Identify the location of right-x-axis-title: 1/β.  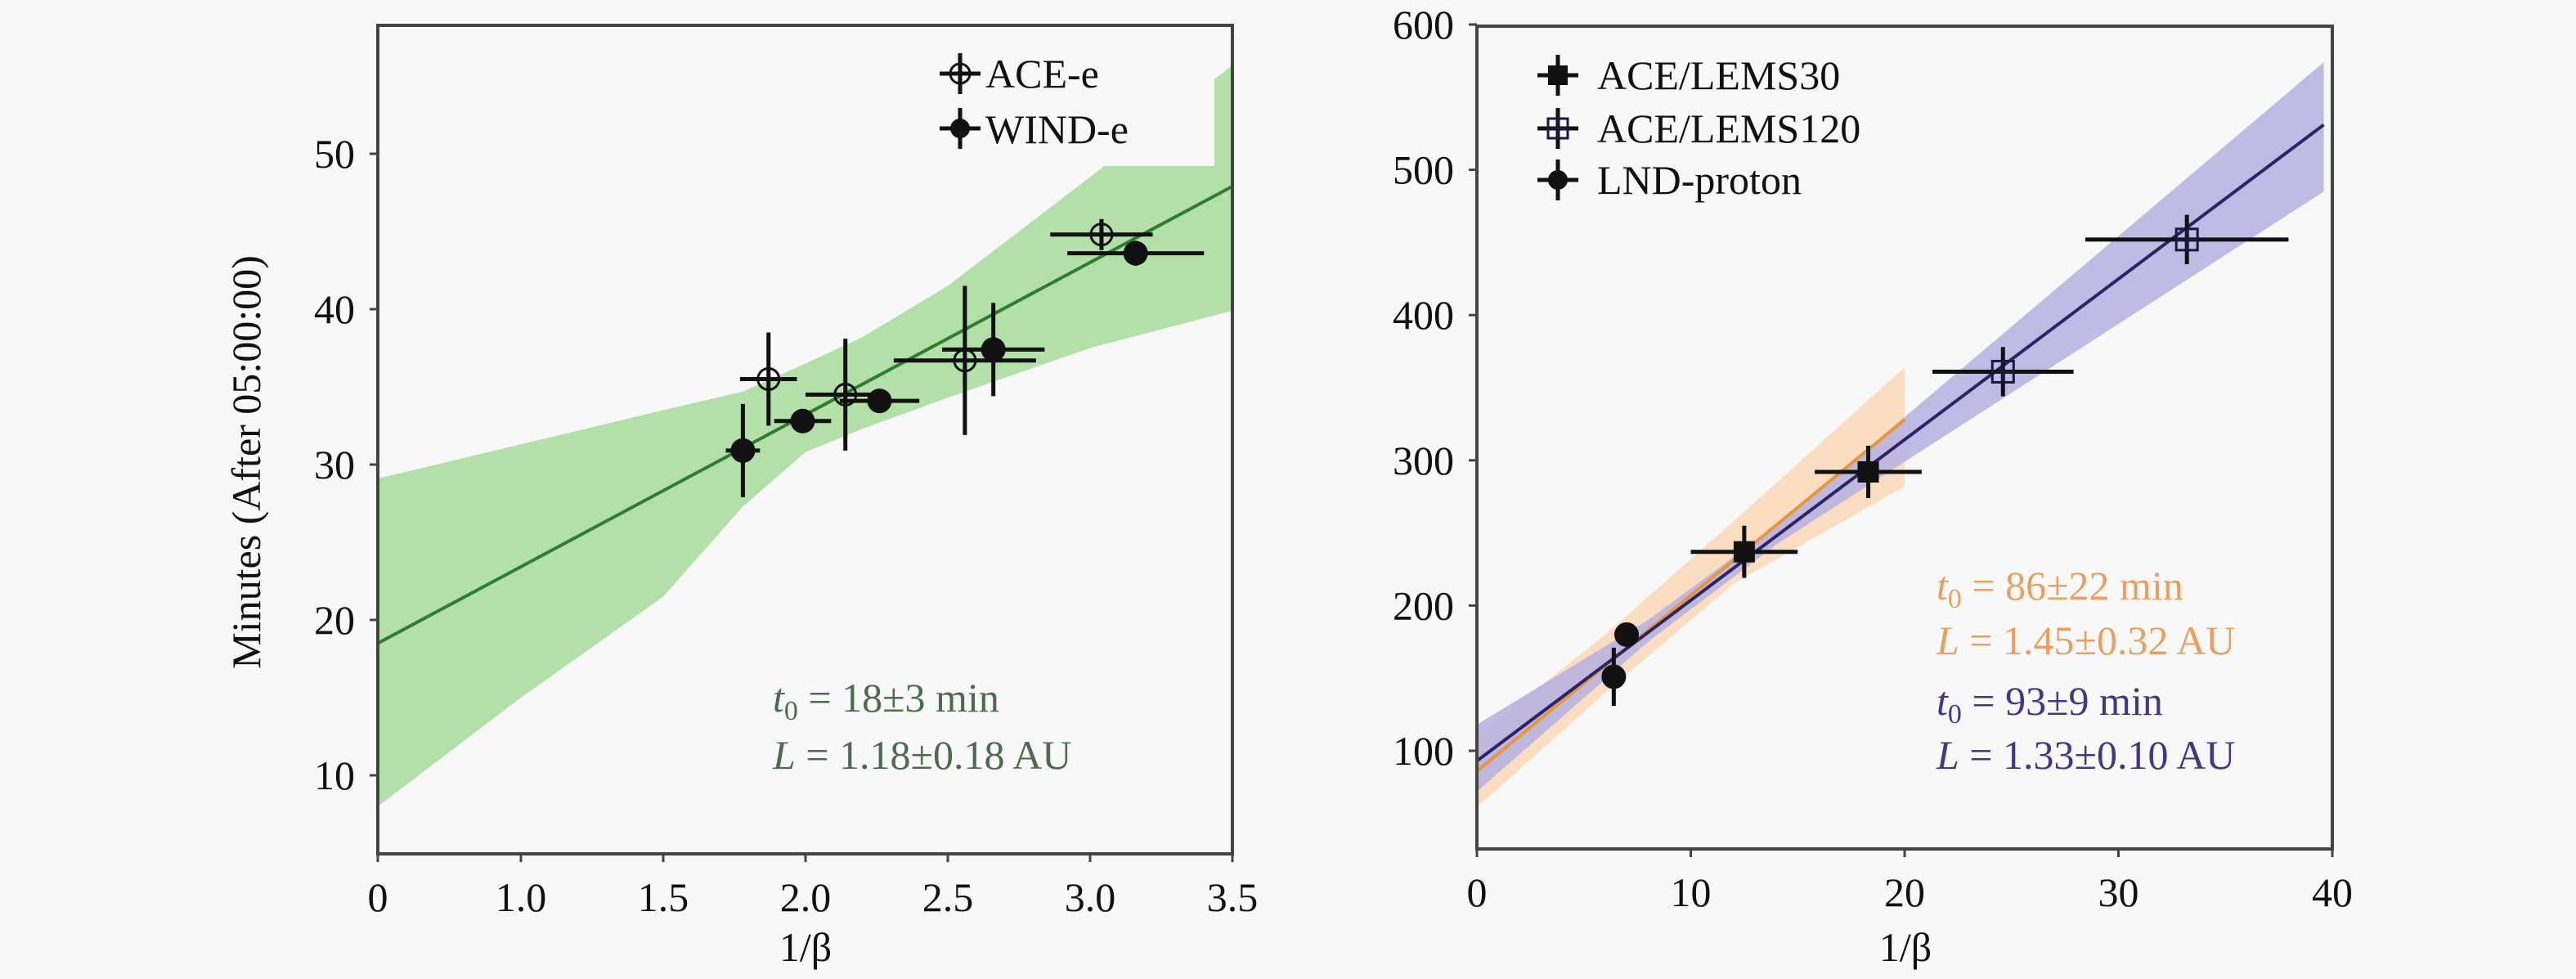
(1905, 947).